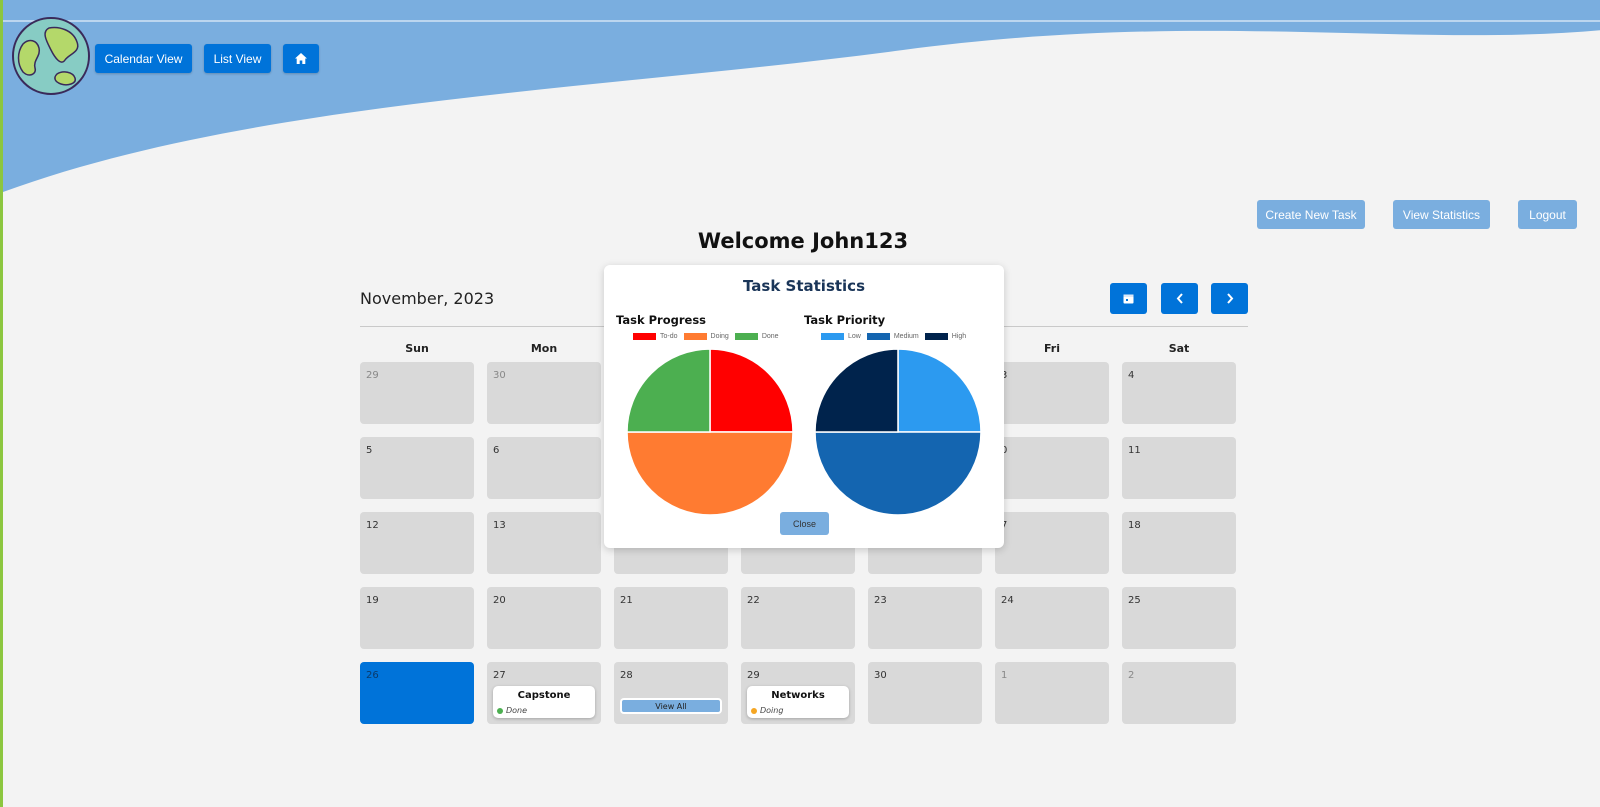 The width and height of the screenshot is (1600, 807). Describe the element at coordinates (499, 600) in the screenshot. I see `day-number: 20` at that location.